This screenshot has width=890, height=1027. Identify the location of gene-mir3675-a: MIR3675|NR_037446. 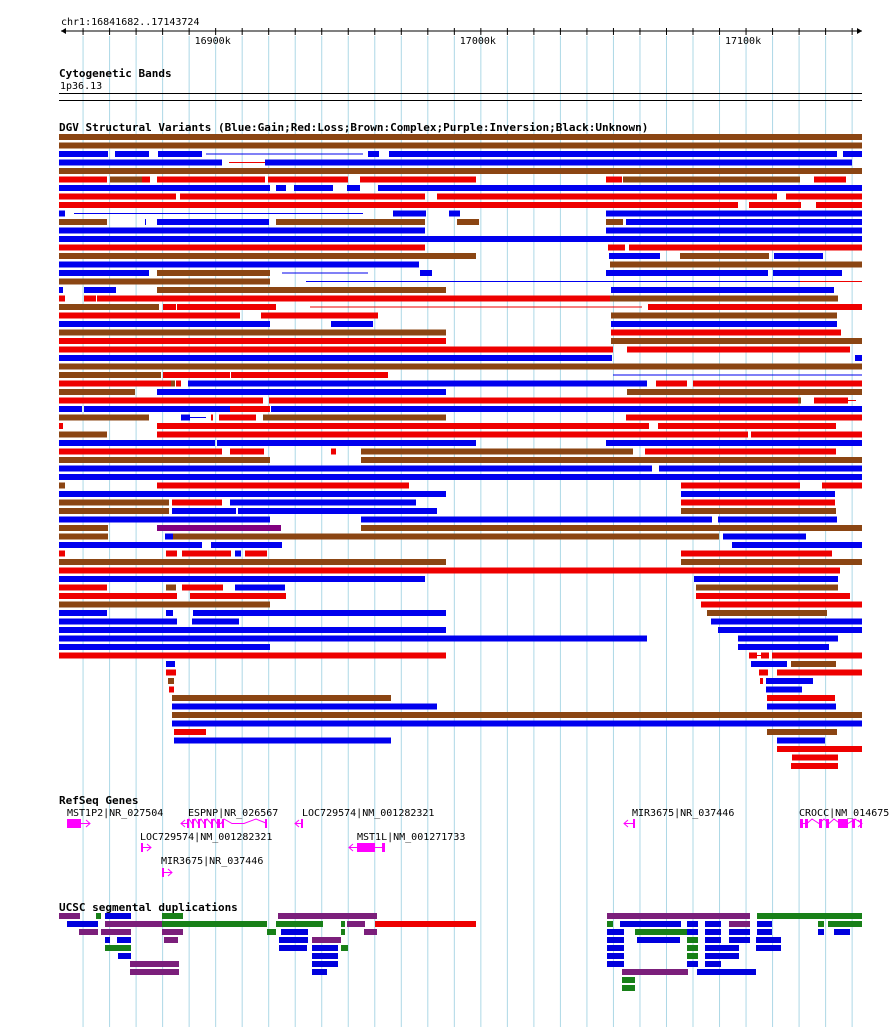
(678, 818).